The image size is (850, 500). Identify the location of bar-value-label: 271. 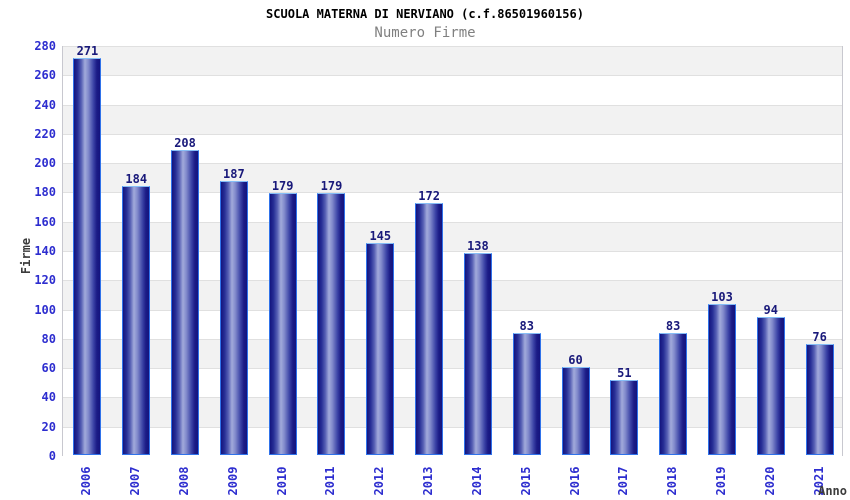
(87, 51).